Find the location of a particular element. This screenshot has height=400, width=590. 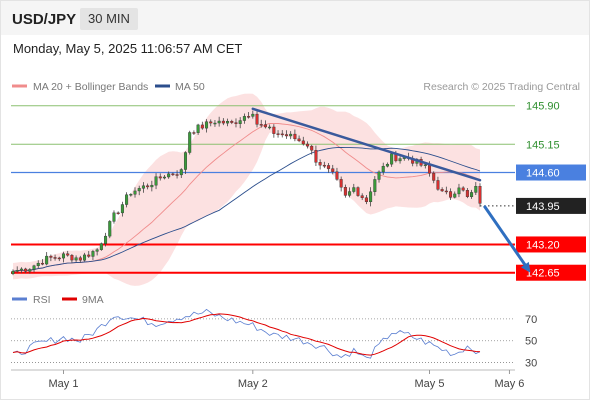

rsi-ma-legend-label: 9MA is located at coordinates (93, 300).